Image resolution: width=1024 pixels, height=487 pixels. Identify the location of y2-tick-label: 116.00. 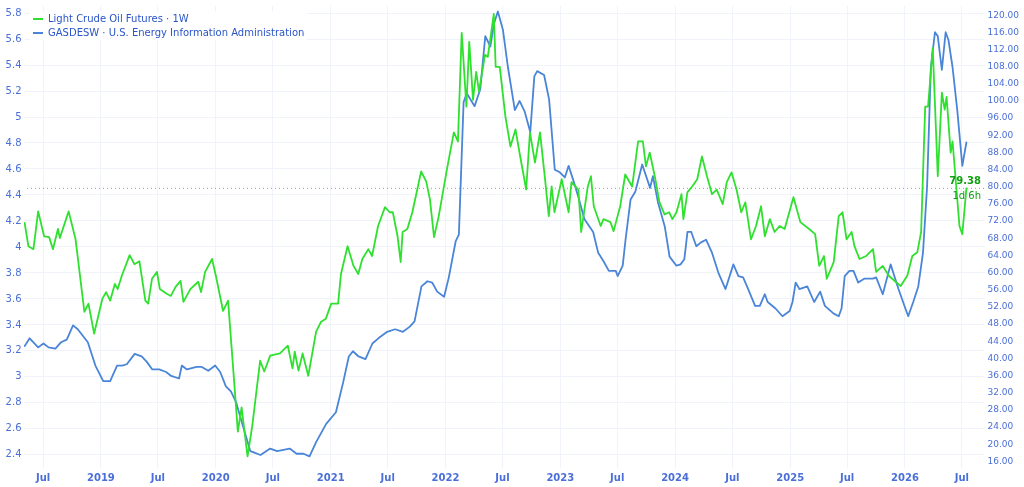
(1003, 31).